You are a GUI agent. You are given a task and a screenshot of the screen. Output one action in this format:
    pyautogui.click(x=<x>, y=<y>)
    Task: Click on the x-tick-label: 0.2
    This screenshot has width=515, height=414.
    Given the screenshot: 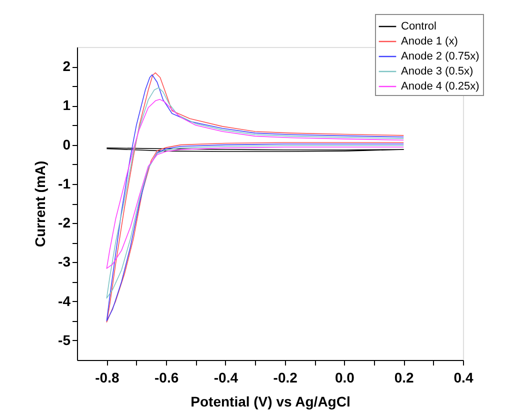 What is the action you would take?
    pyautogui.click(x=404, y=378)
    